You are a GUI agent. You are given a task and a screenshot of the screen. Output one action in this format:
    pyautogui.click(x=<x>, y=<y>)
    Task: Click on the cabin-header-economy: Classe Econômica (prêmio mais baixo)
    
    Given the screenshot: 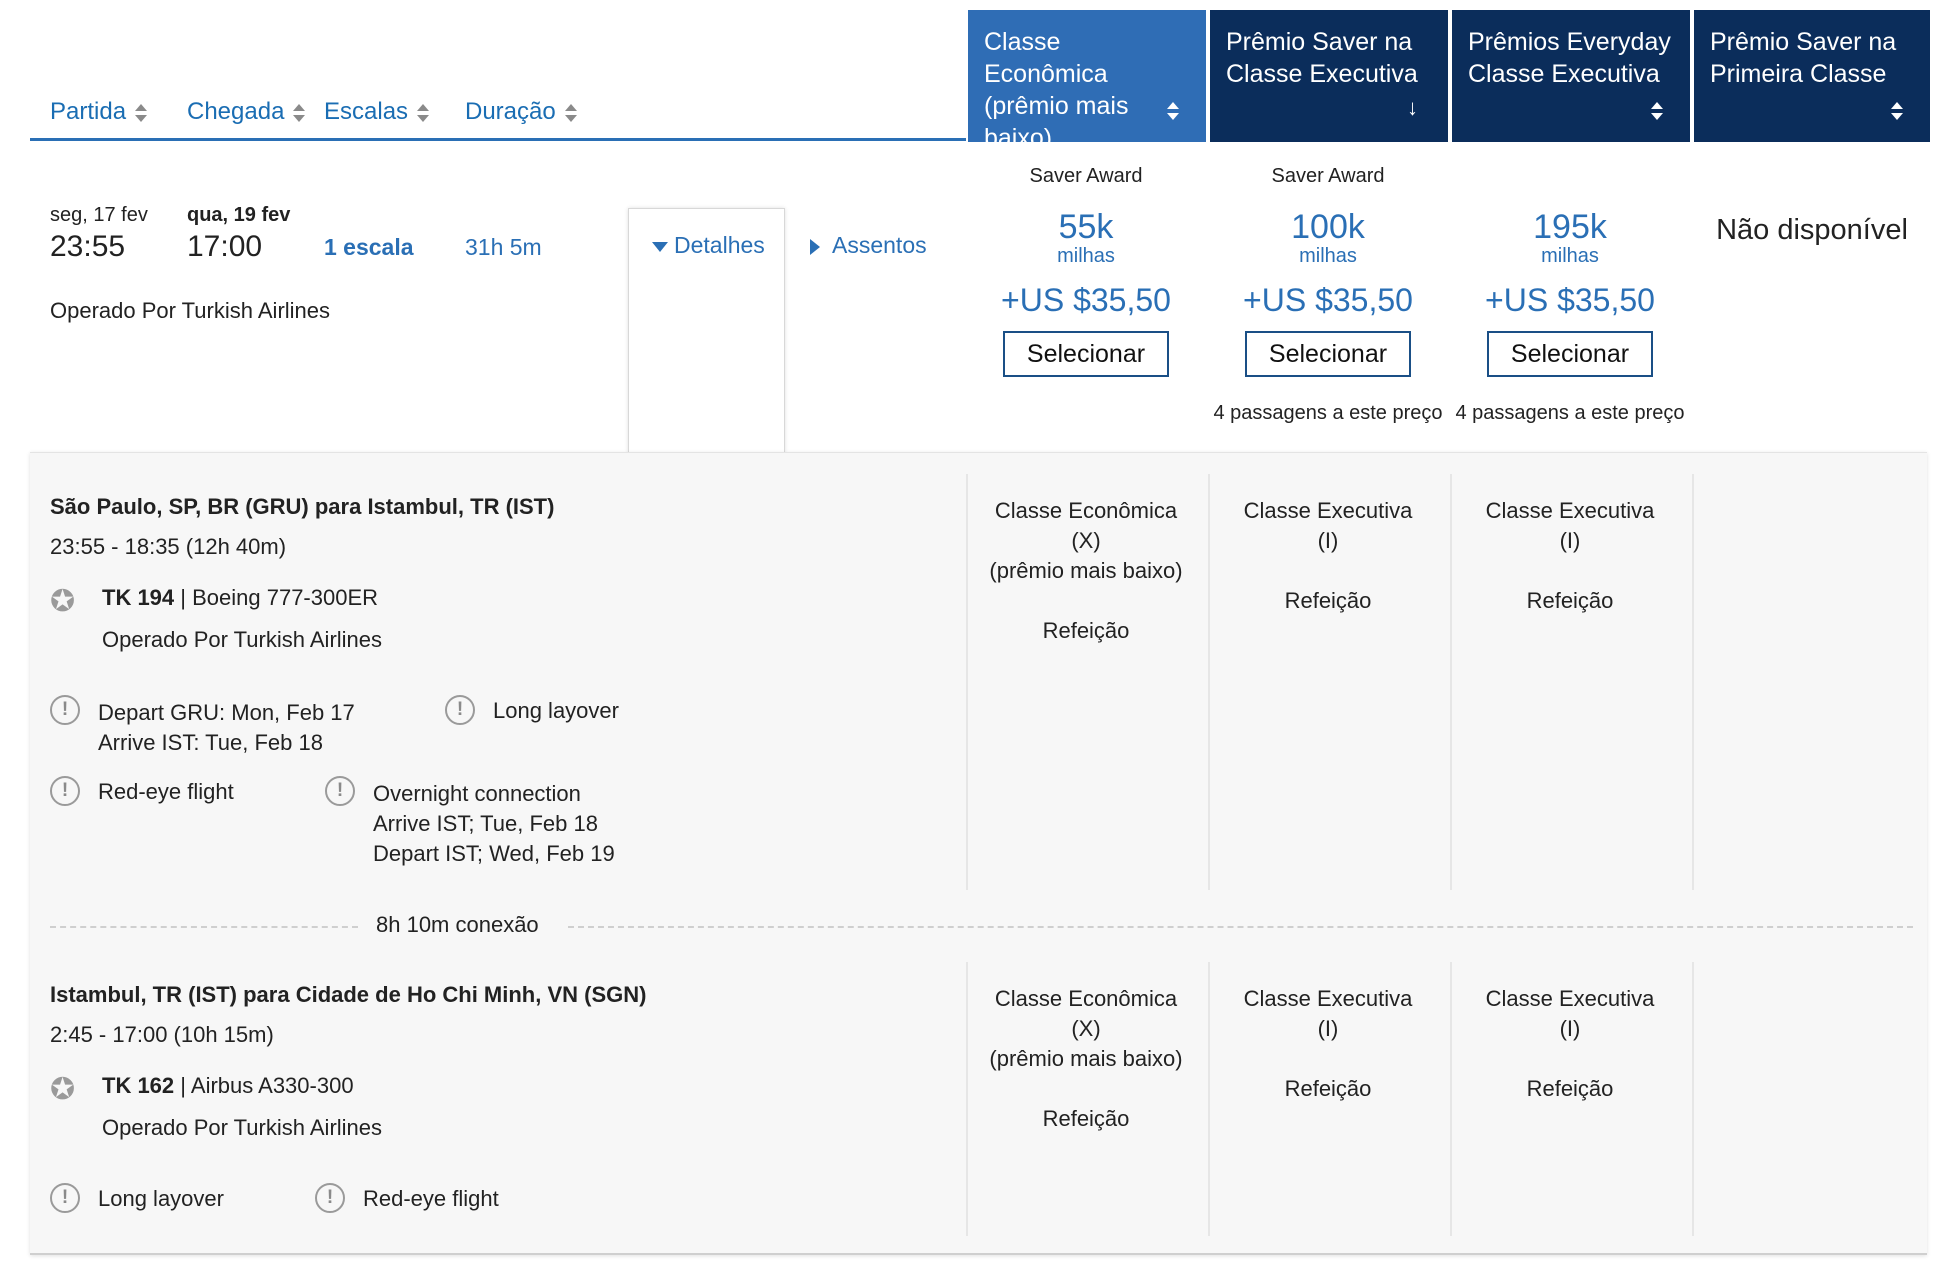 What is the action you would take?
    pyautogui.click(x=1087, y=81)
    